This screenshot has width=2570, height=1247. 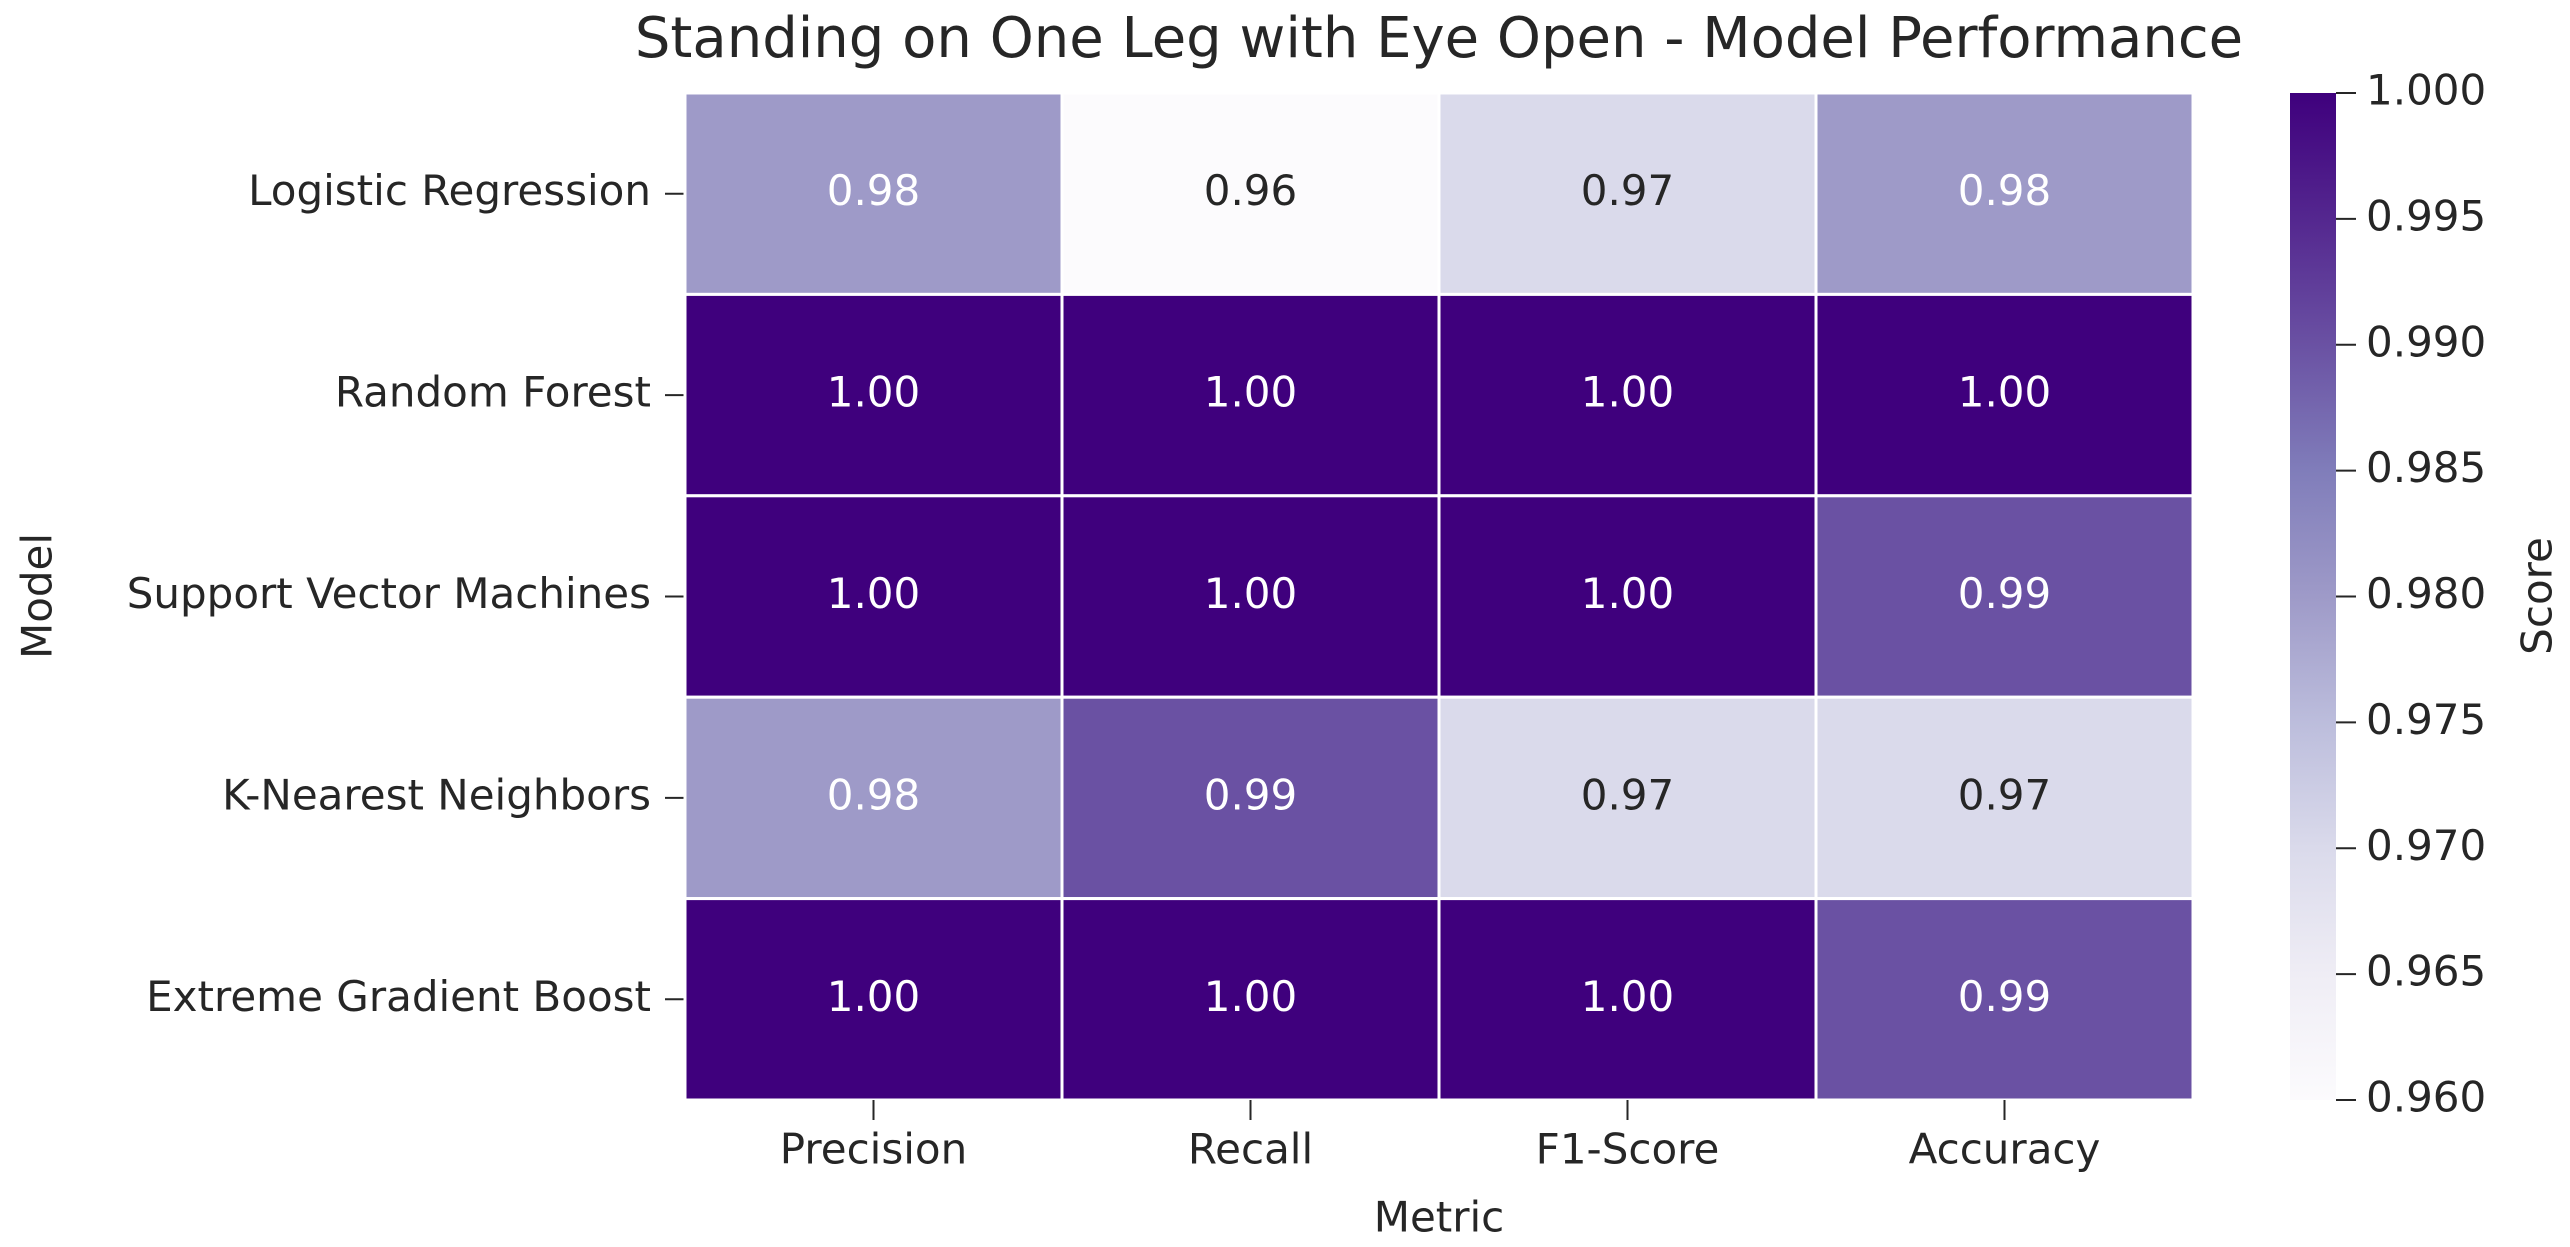 What do you see at coordinates (389, 593) in the screenshot?
I see `y-tick-label: Support Vector Machines` at bounding box center [389, 593].